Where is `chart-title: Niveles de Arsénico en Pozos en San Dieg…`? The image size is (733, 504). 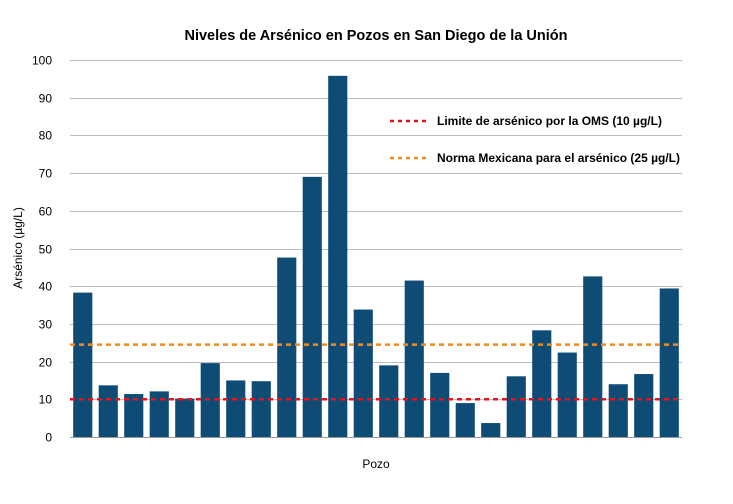 chart-title: Niveles de Arsénico en Pozos en San Dieg… is located at coordinates (375, 36).